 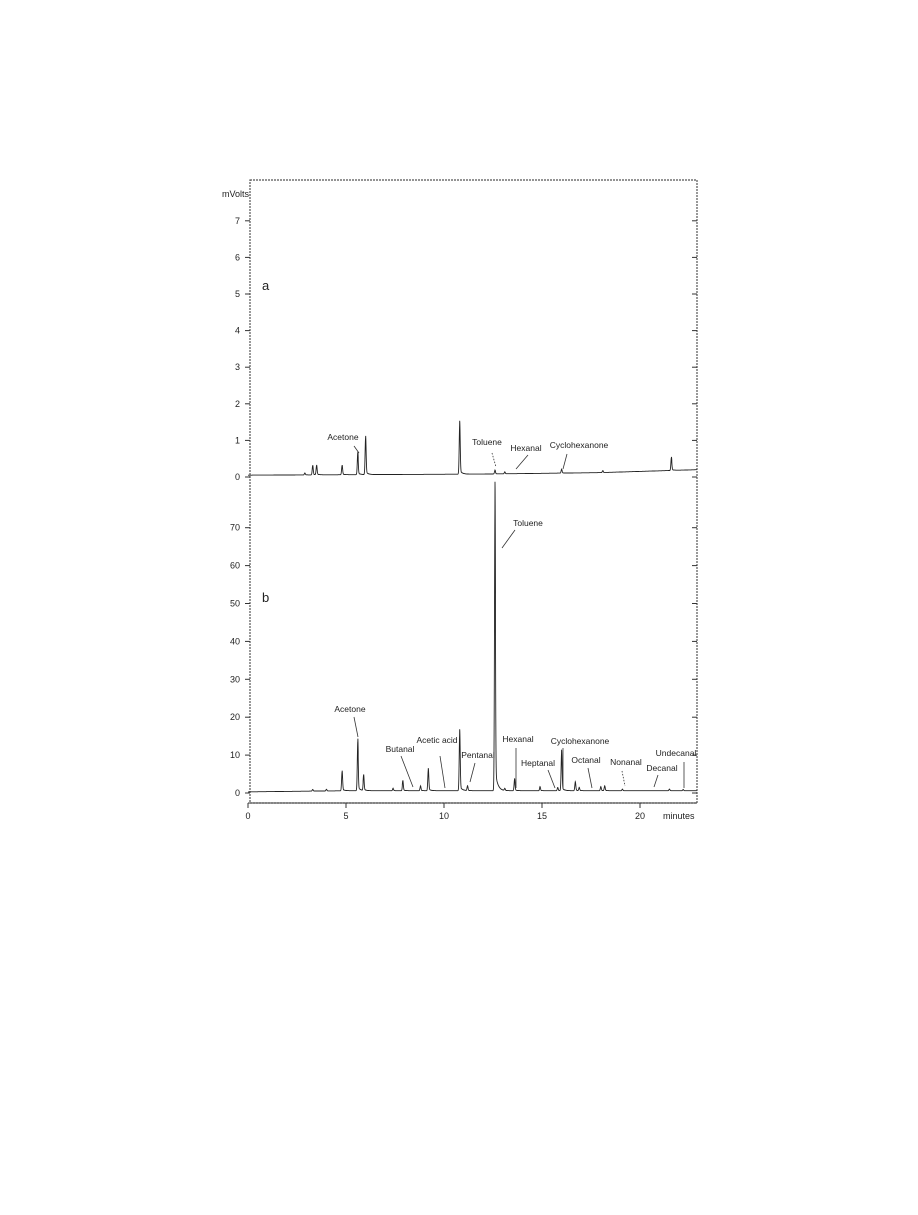 What do you see at coordinates (235, 717) in the screenshot?
I see `y-tick-label-b: 20` at bounding box center [235, 717].